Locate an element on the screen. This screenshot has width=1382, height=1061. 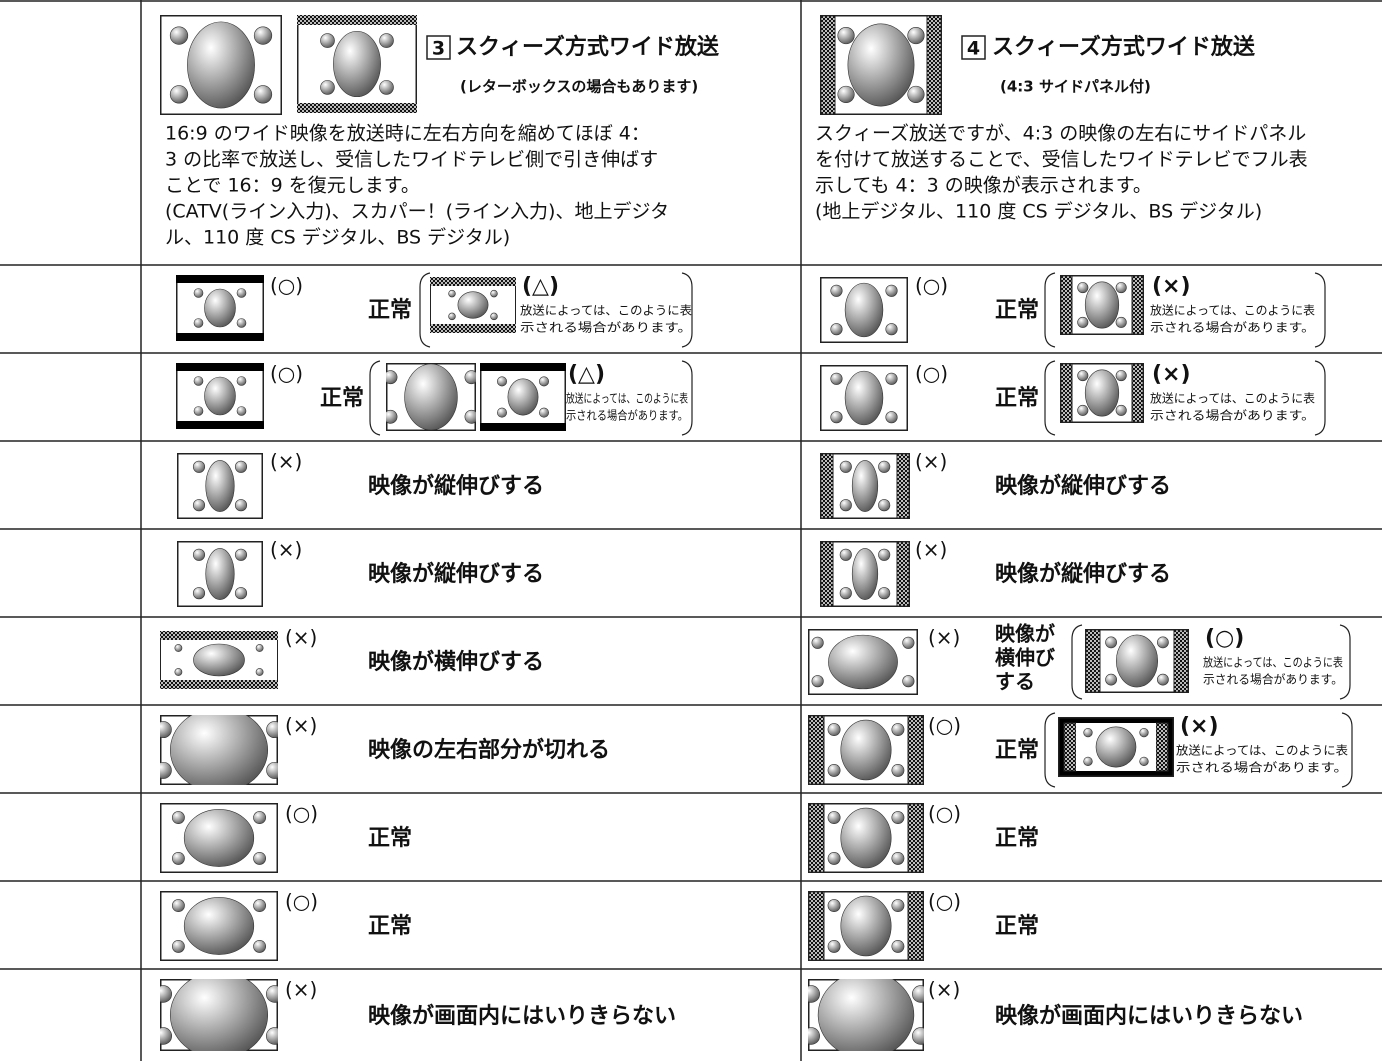
description-line: (地上デジタル、110 度 CS デジタル、BS デジタル) is located at coordinates (1038, 212).